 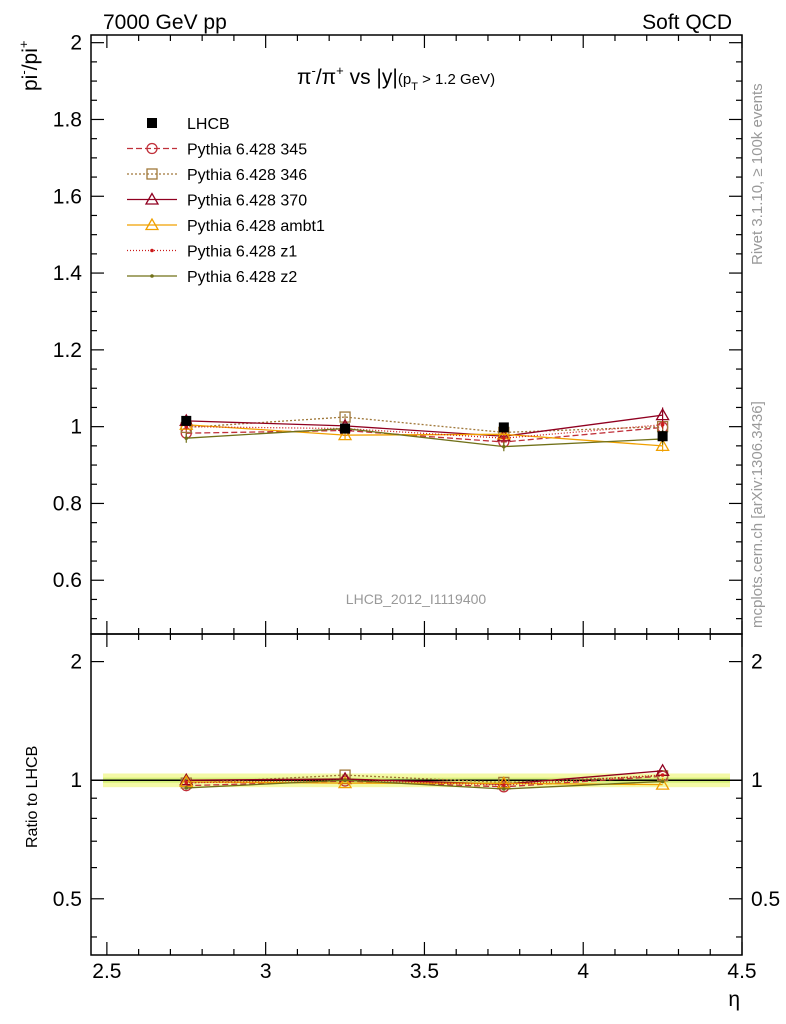 I want to click on ratio-y-axis-label: Ratio to LHCB, so click(x=32, y=797).